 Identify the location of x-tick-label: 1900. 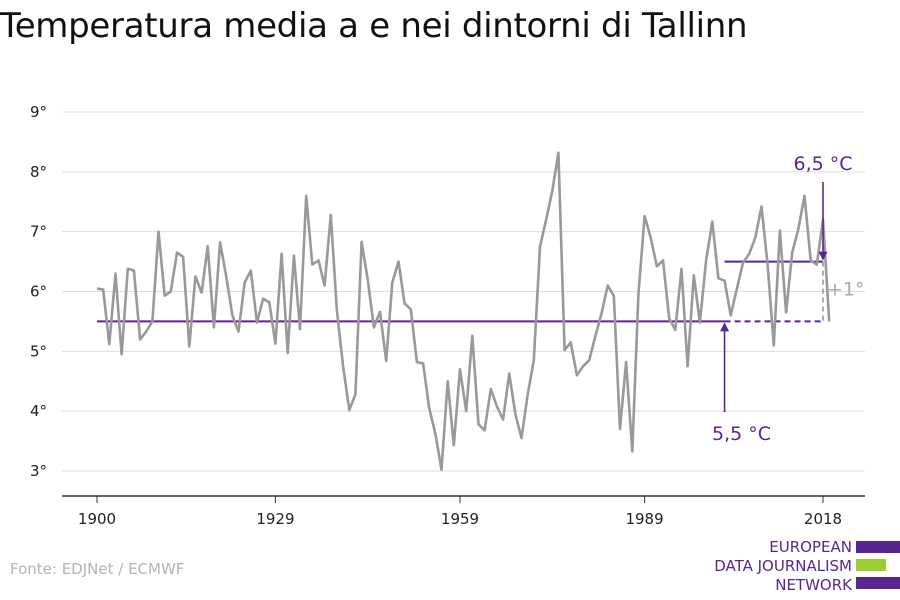
(97, 519).